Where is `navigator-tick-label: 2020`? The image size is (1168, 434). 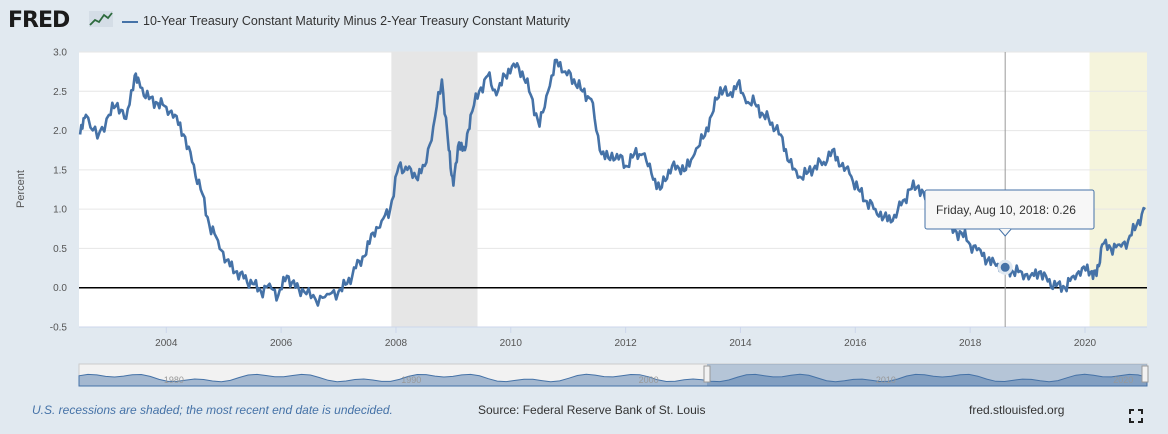 navigator-tick-label: 2020 is located at coordinates (1123, 380).